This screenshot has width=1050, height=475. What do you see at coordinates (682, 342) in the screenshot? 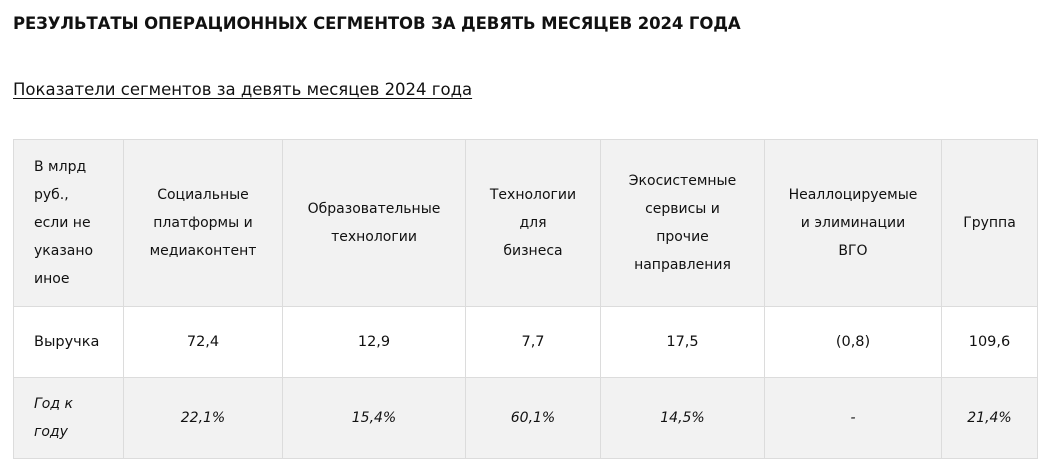
I see `table-cell: 17,5` at bounding box center [682, 342].